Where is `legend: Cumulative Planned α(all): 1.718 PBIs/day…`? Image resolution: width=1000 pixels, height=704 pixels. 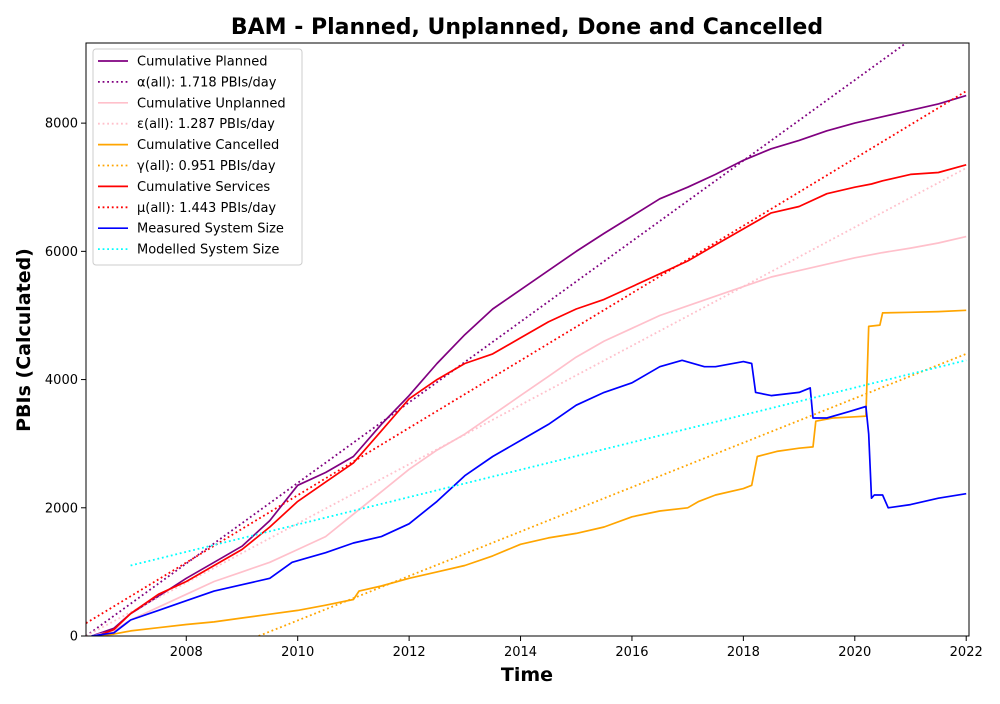
legend: Cumulative Planned α(all): 1.718 PBIs/day… is located at coordinates (197, 157).